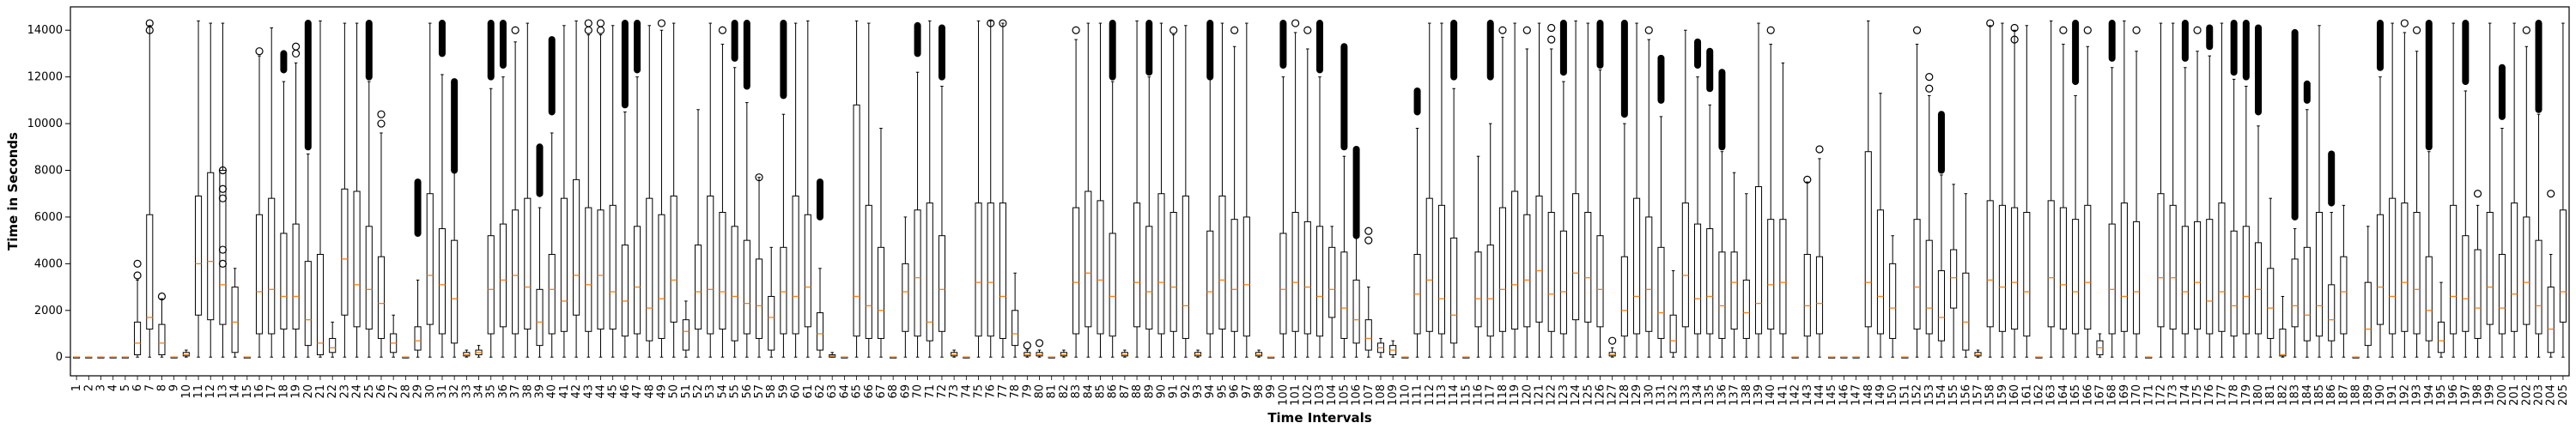  I want to click on x-tick-label: 190, so click(2380, 395).